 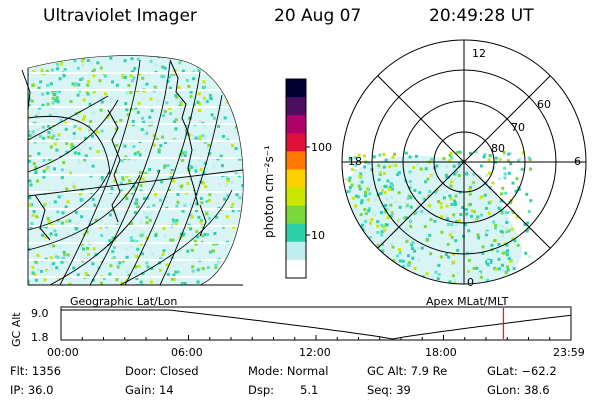 What do you see at coordinates (32, 390) in the screenshot?
I see `ip-value: IP: 36.0` at bounding box center [32, 390].